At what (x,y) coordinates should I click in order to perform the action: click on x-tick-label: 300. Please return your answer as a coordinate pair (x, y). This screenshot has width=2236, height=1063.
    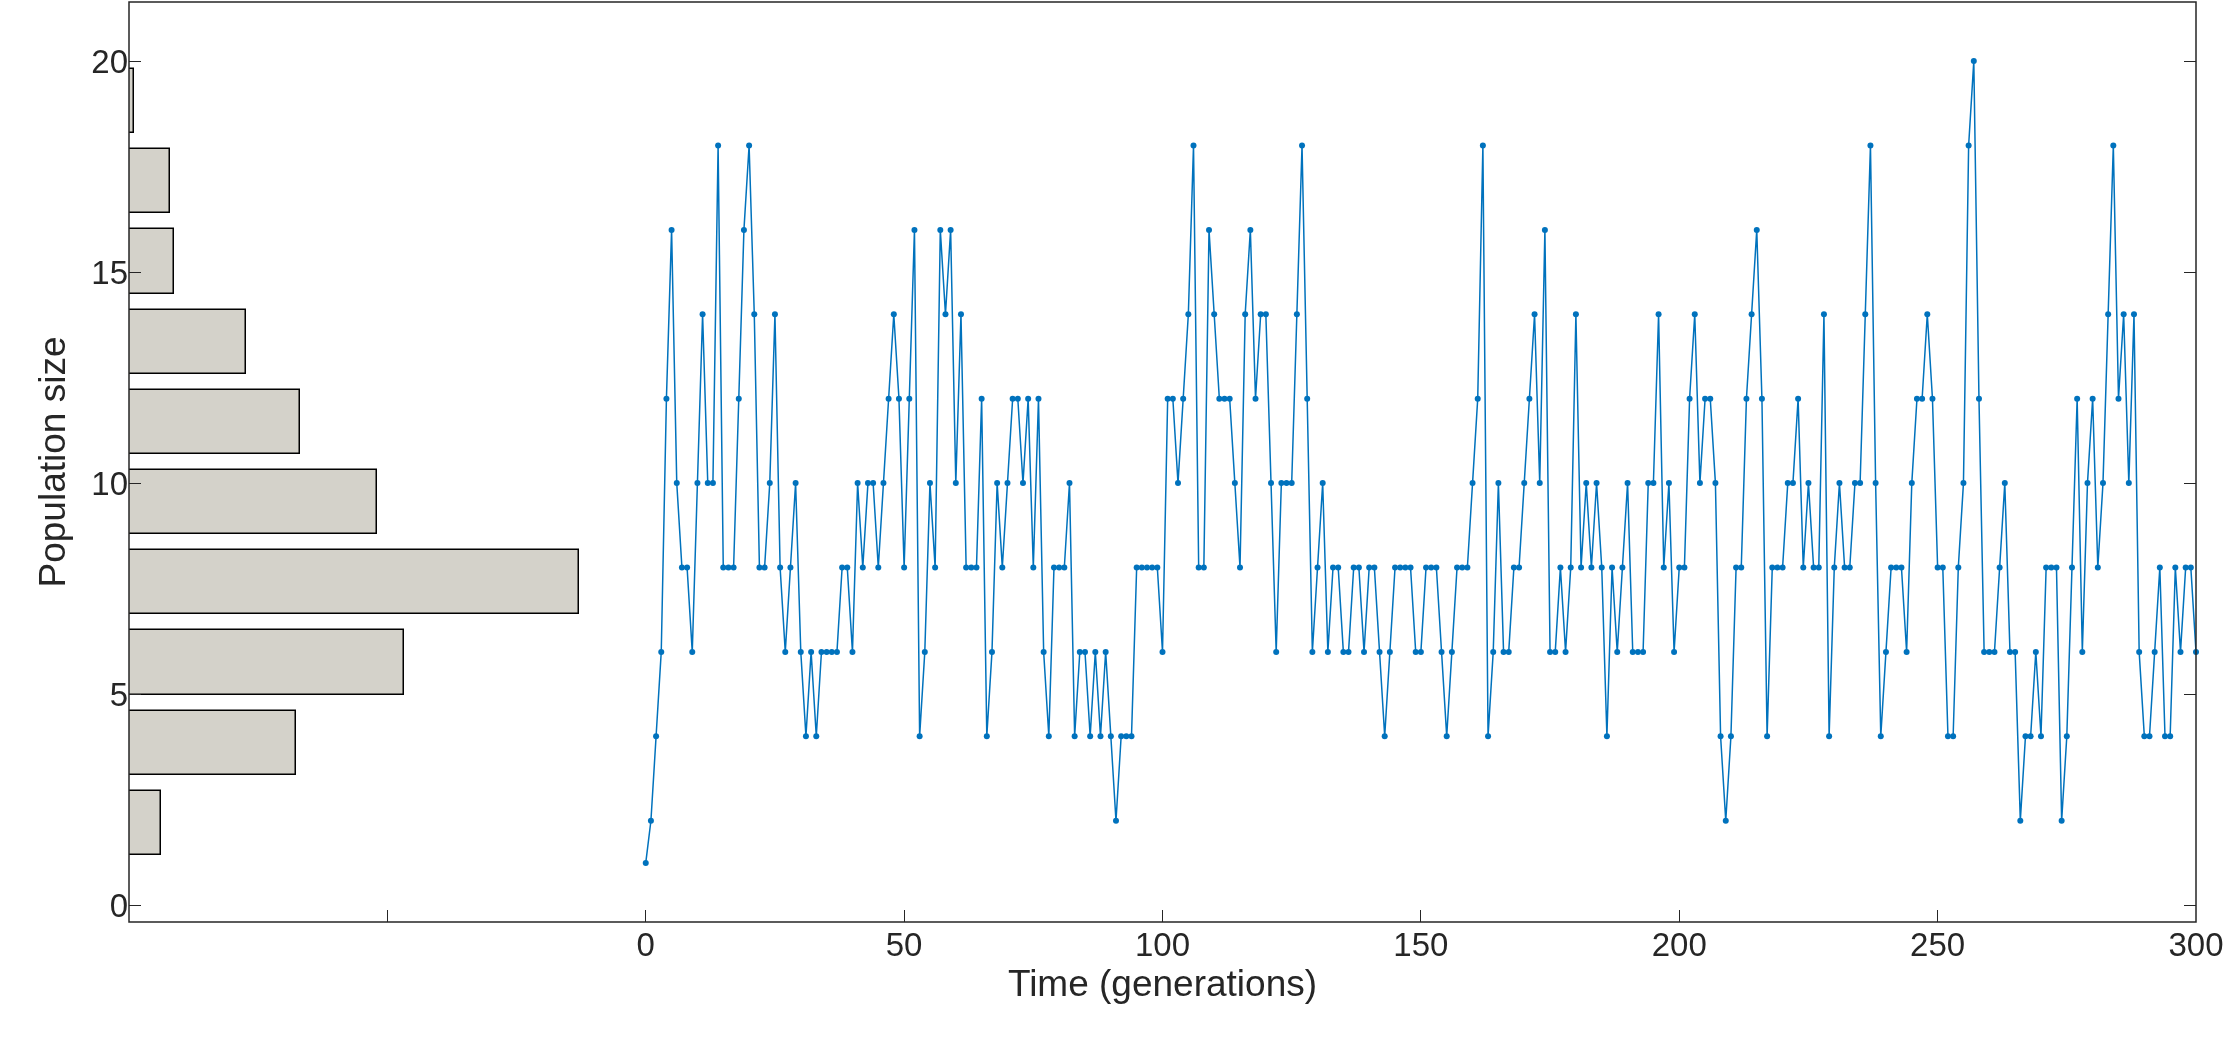
    Looking at the image, I should click on (2196, 944).